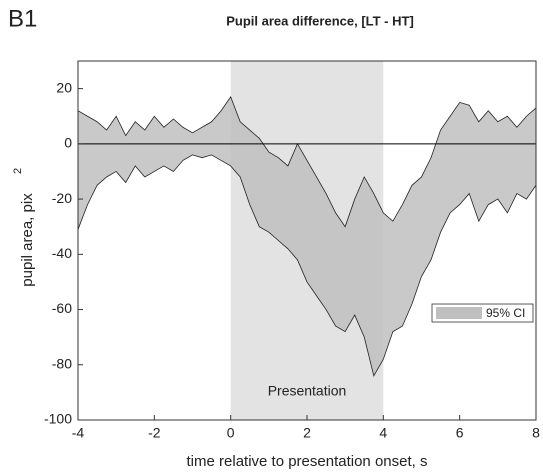 This screenshot has width=543, height=474. Describe the element at coordinates (460, 433) in the screenshot. I see `x-tick-label: 6` at that location.